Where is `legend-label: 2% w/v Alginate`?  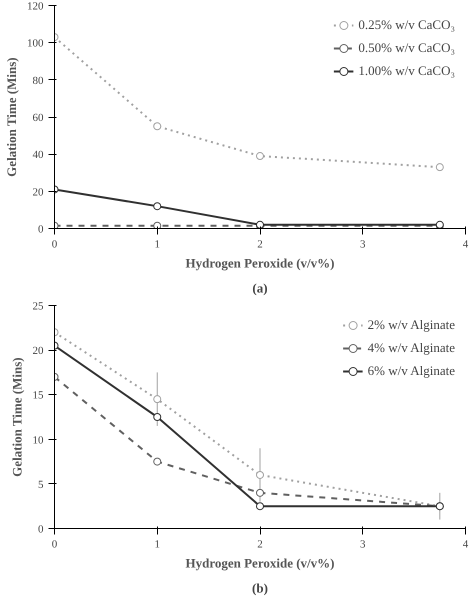 legend-label: 2% w/v Alginate is located at coordinates (411, 325).